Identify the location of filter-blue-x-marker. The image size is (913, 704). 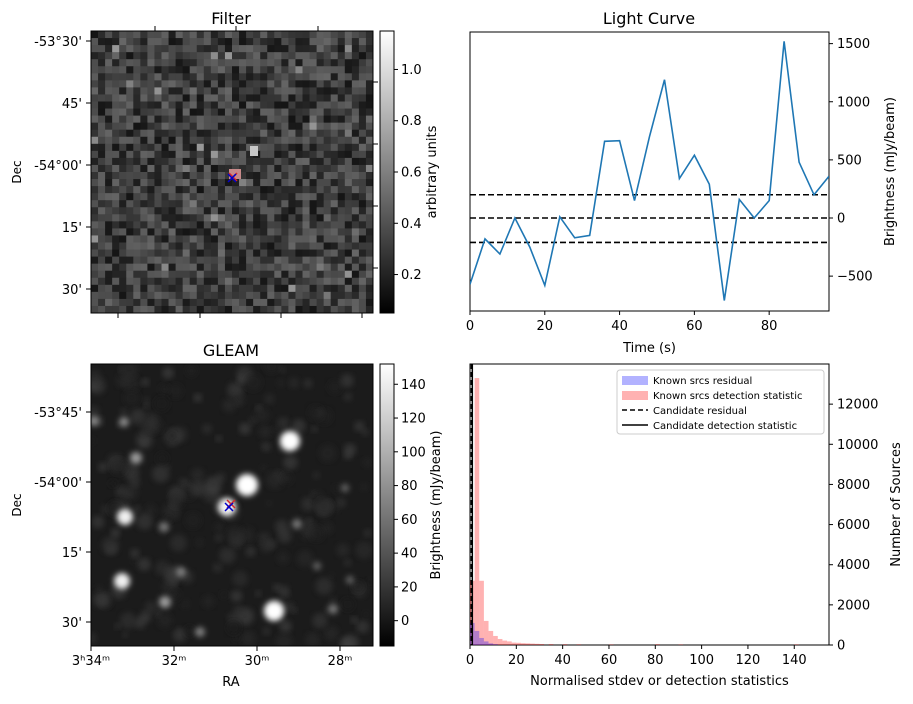
(232, 178).